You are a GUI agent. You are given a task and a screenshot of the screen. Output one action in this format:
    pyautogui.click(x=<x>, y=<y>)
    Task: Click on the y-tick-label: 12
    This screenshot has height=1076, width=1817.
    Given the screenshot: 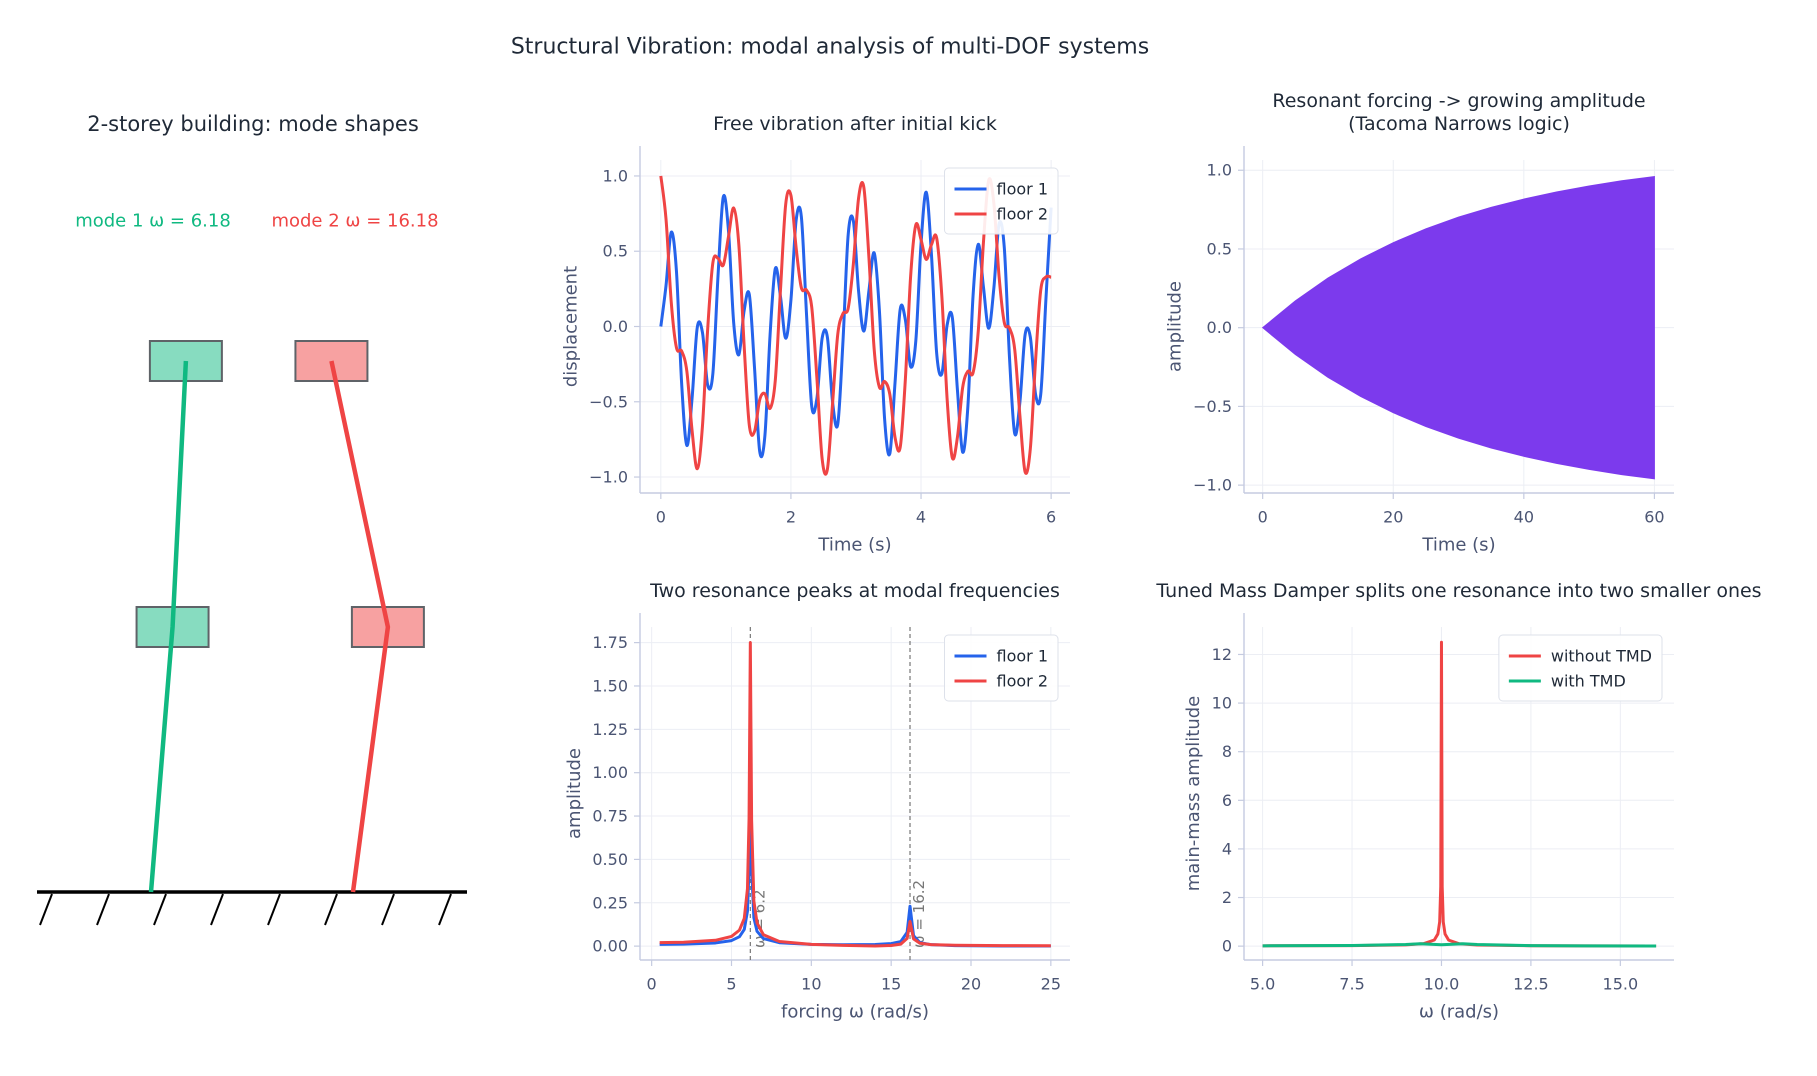 What is the action you would take?
    pyautogui.click(x=1222, y=654)
    